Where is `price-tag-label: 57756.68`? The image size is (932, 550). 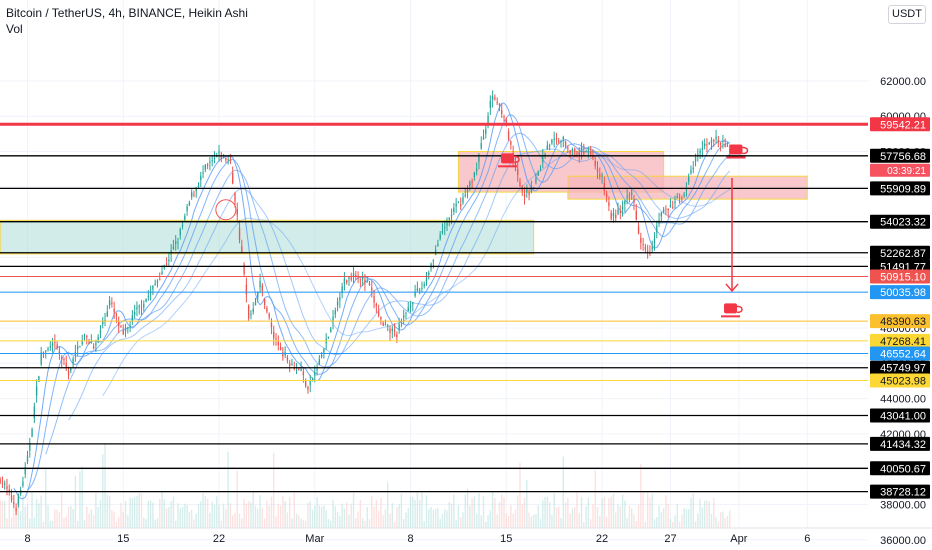 price-tag-label: 57756.68 is located at coordinates (903, 157).